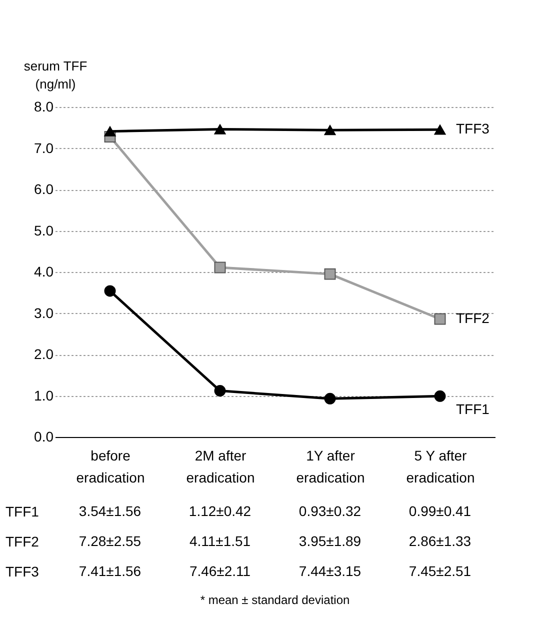 This screenshot has height=626, width=541. Describe the element at coordinates (22, 542) in the screenshot. I see `text: TFF2` at that location.